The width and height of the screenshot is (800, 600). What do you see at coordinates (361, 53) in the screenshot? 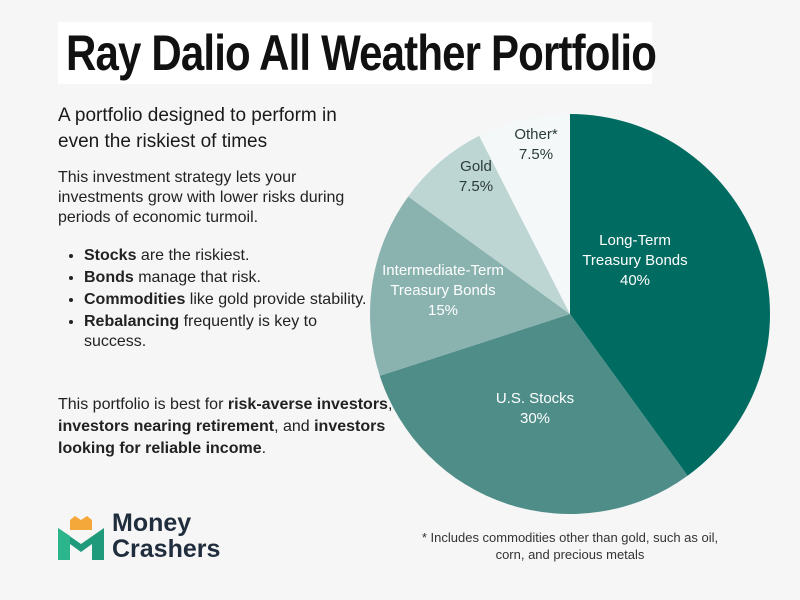
I see `page-title: Ray Dalio All Weather Portfolio` at bounding box center [361, 53].